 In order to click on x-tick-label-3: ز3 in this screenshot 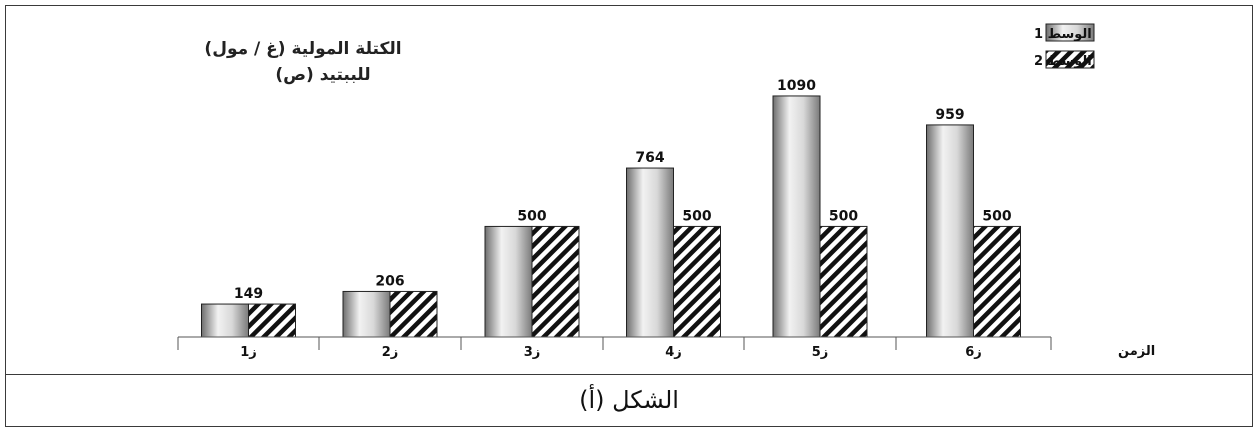, I will do `click(532, 352)`.